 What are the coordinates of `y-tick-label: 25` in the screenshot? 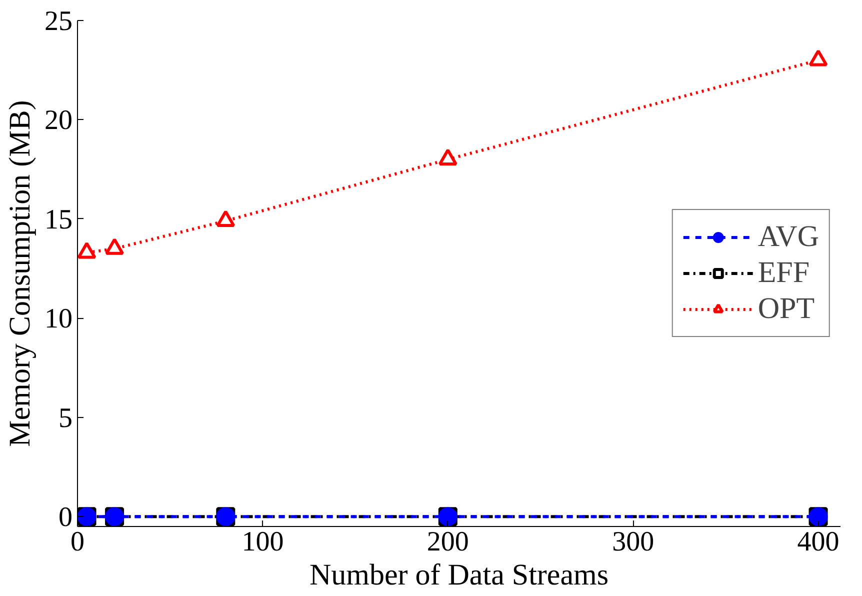 It's located at (58, 21).